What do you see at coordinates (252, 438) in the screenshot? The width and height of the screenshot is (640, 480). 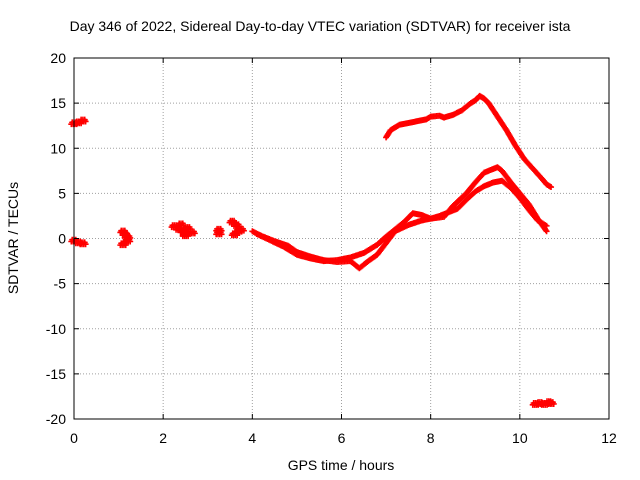 I see `x-tick-label: 4` at bounding box center [252, 438].